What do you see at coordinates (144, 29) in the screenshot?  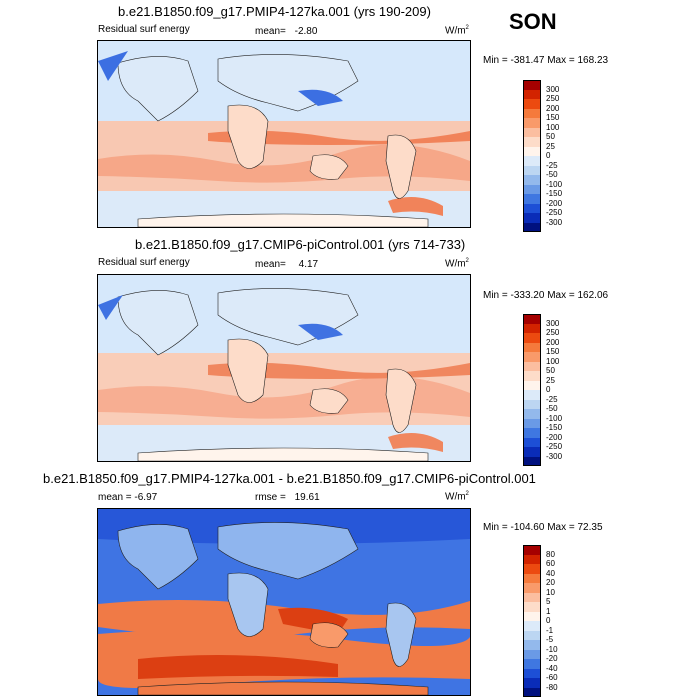 I see `panel-1-variable-label: Residual surf energy` at bounding box center [144, 29].